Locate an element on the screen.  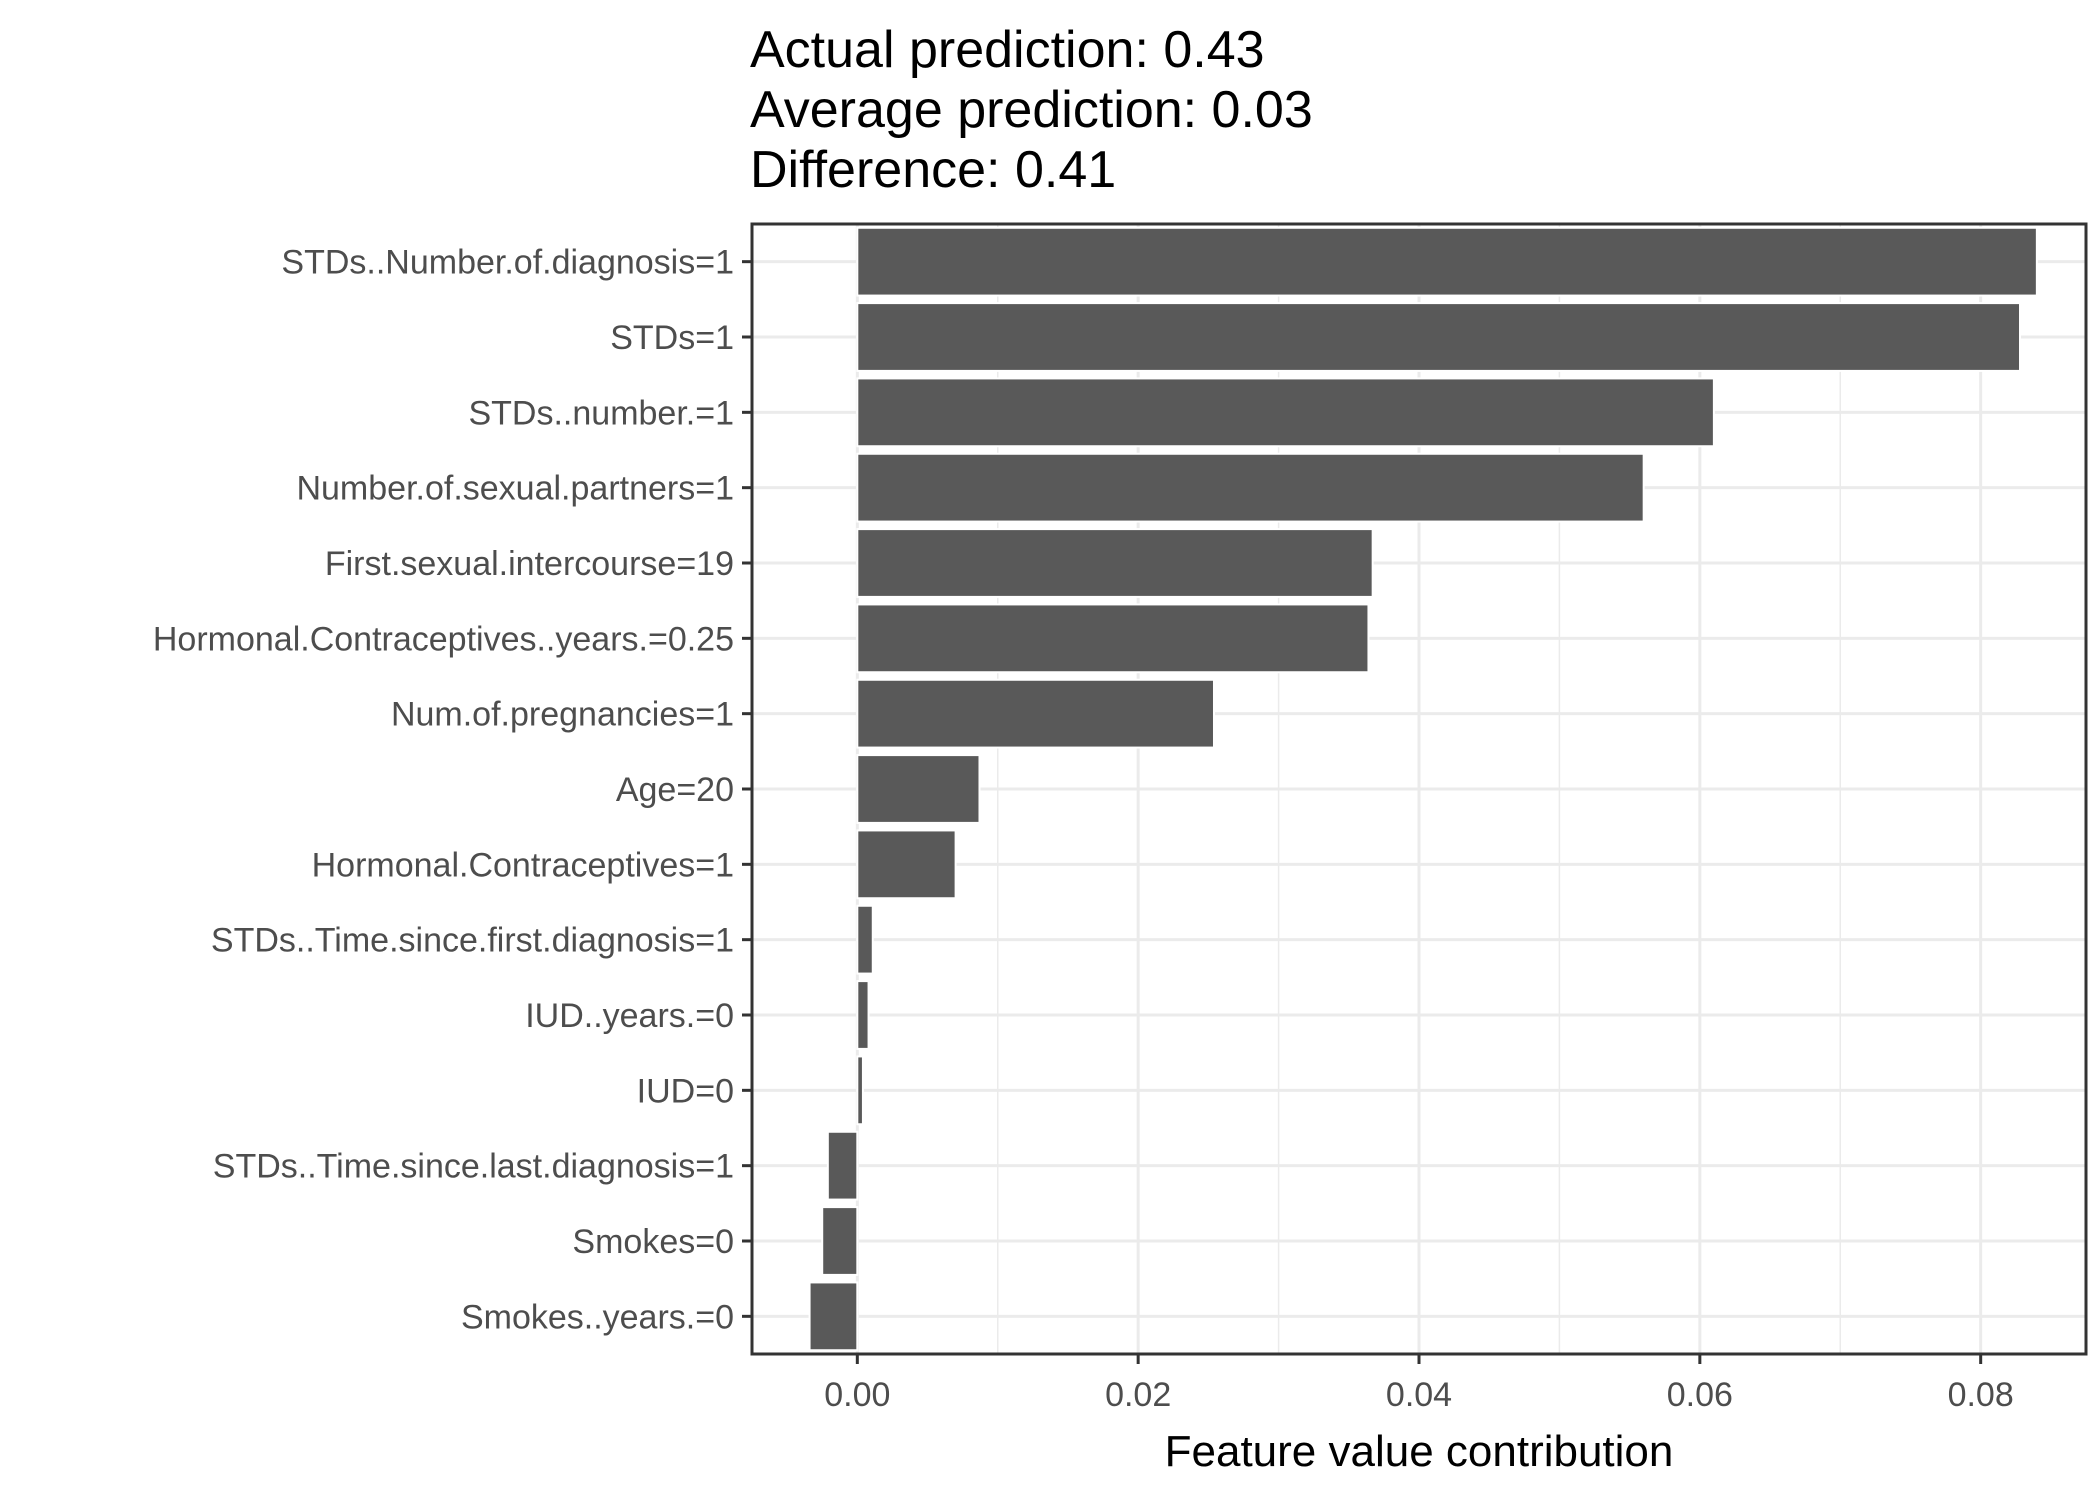
y-tick-label: STDs..Time.since.last.diagnosis=1 is located at coordinates (473, 1167).